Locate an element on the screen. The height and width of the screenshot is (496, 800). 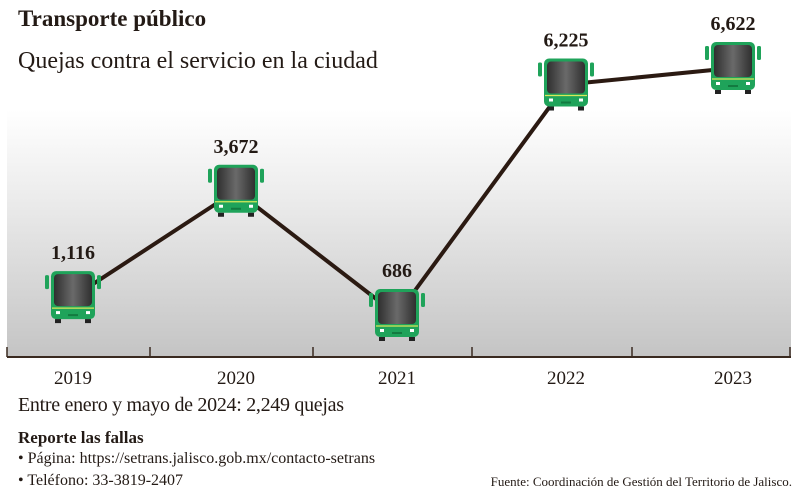
data-label: 6,622 is located at coordinates (733, 24).